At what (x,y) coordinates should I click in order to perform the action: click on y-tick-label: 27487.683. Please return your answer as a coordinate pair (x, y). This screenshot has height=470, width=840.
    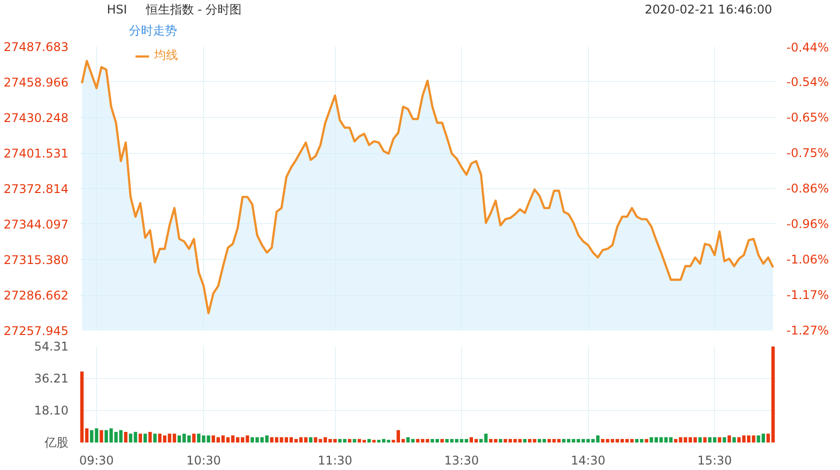
    Looking at the image, I should click on (36, 47).